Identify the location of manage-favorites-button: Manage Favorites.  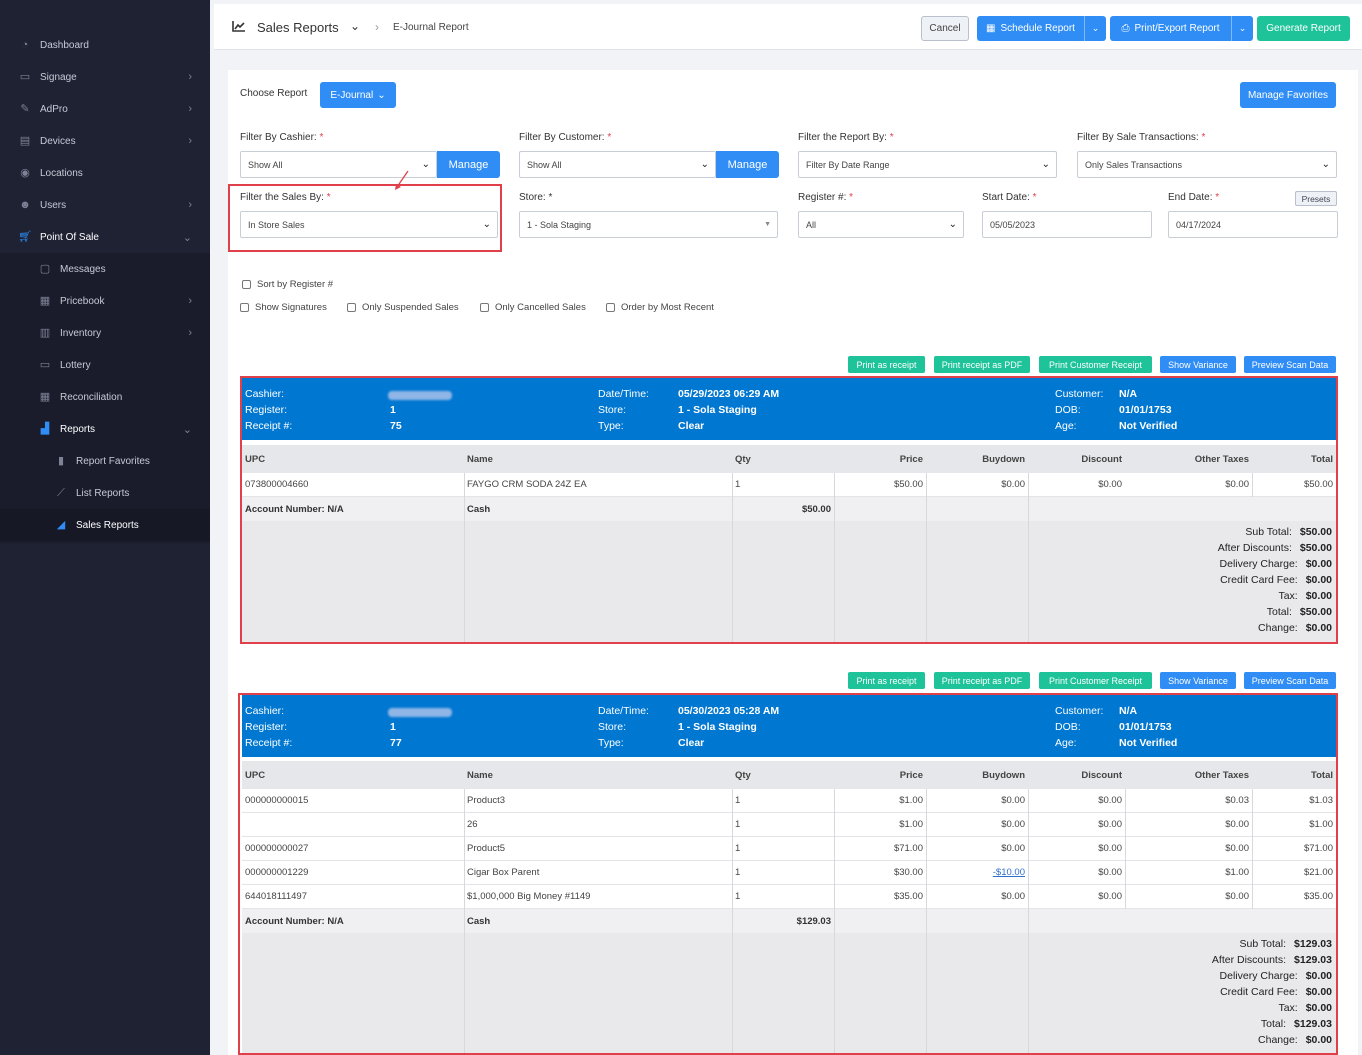
(1288, 95).